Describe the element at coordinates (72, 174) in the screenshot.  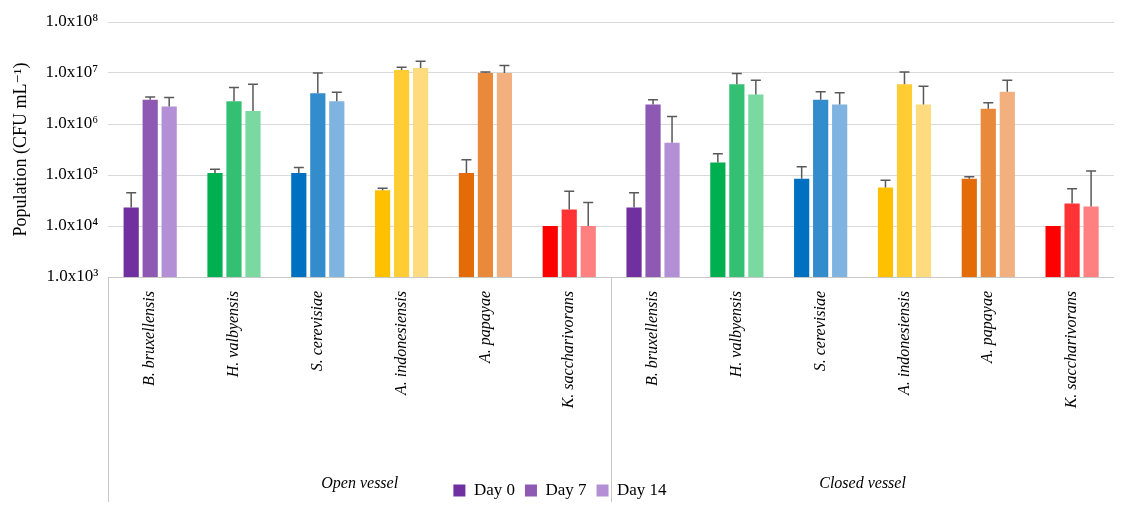
I see `y-tick-label: 1.0x10⁵` at that location.